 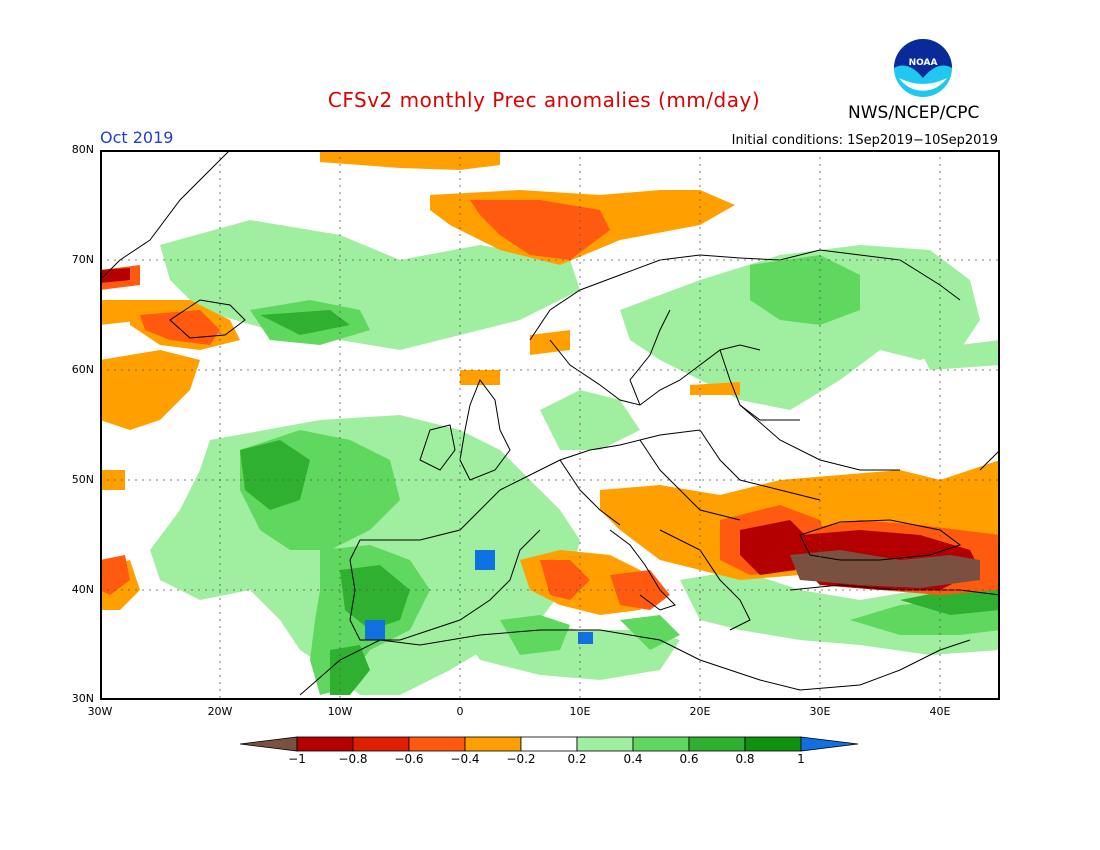 What do you see at coordinates (353, 759) in the screenshot?
I see `colorbar-label: −0.8` at bounding box center [353, 759].